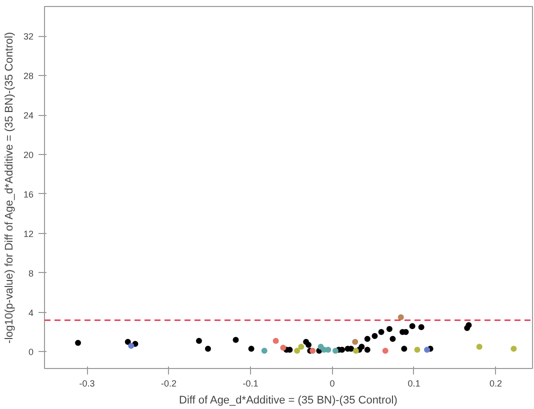 The width and height of the screenshot is (534, 409). Describe the element at coordinates (168, 383) in the screenshot. I see `x-tick-label: -0.2` at that location.